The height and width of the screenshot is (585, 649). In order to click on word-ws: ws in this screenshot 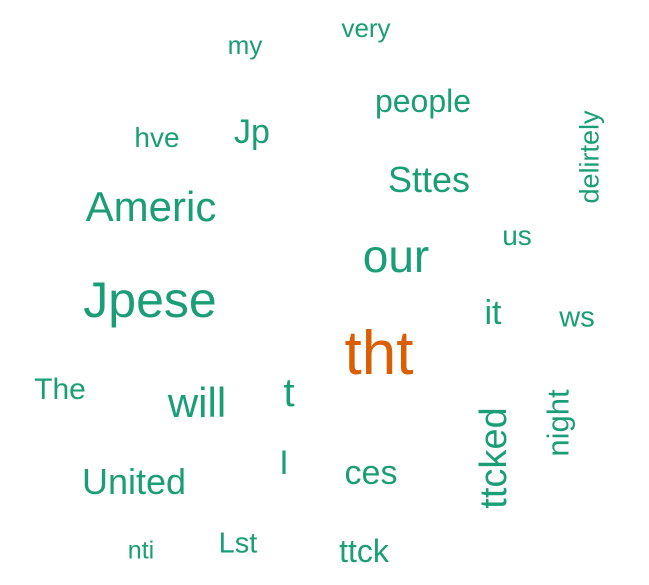, I will do `click(577, 317)`.